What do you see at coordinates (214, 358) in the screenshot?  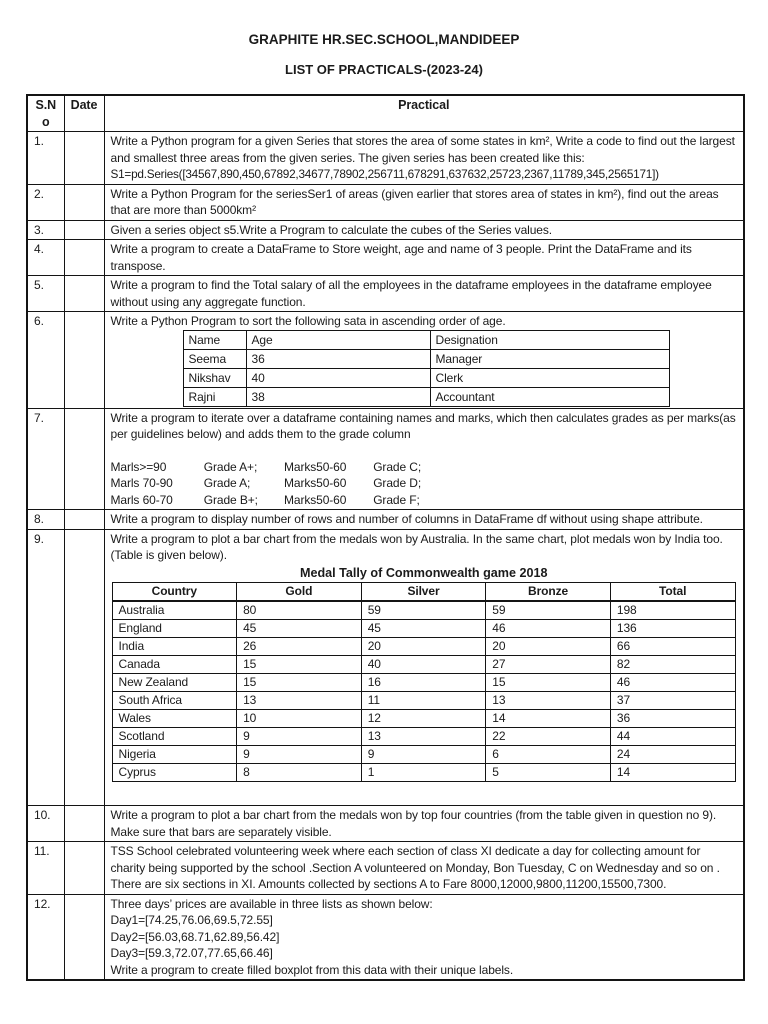 I see `people-cell: Seema` at bounding box center [214, 358].